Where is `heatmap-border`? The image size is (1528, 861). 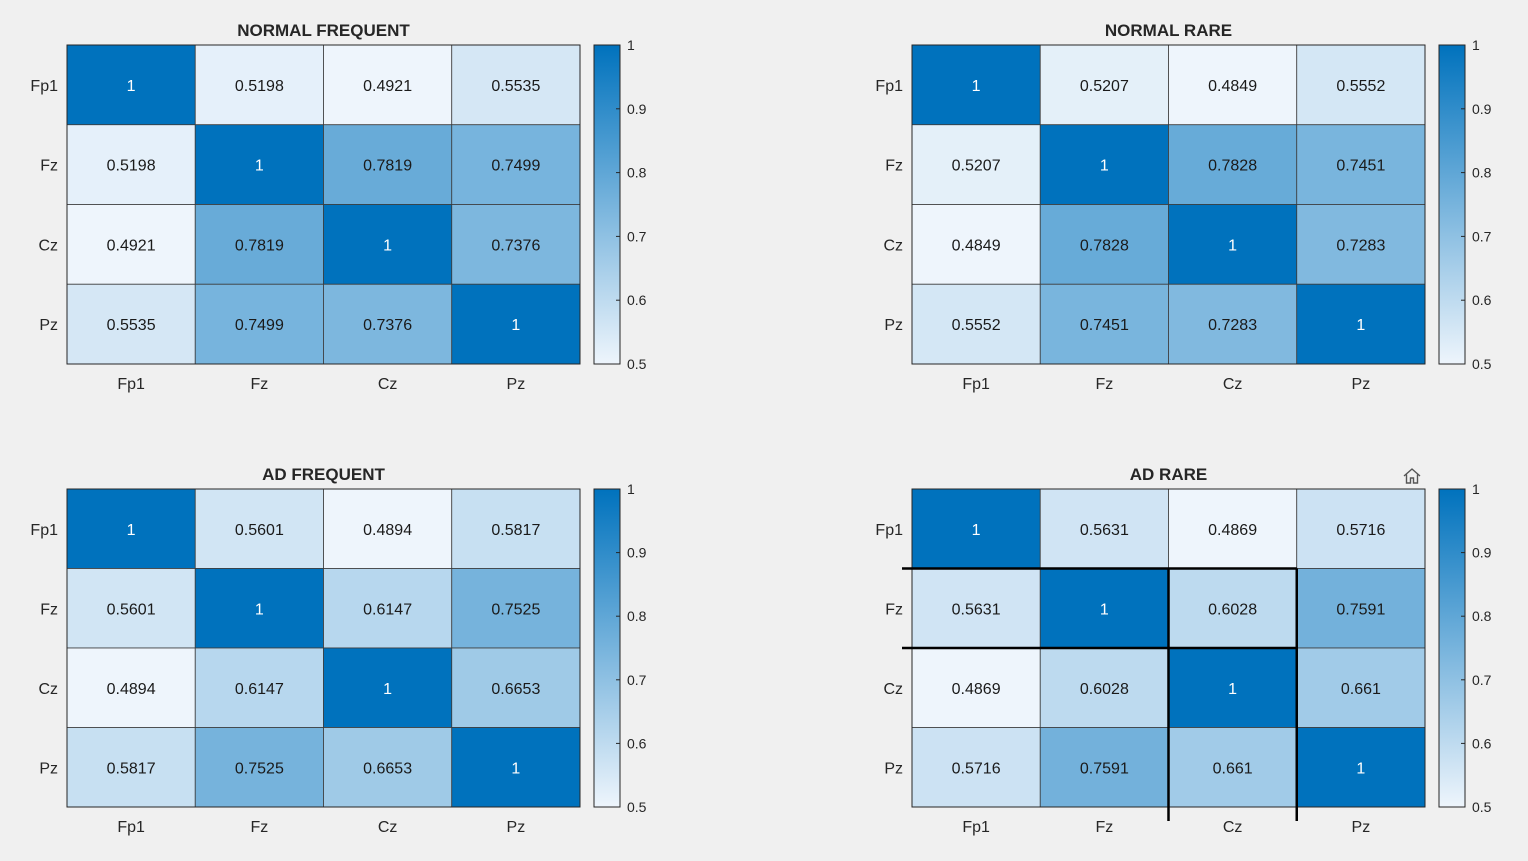
heatmap-border is located at coordinates (323, 648).